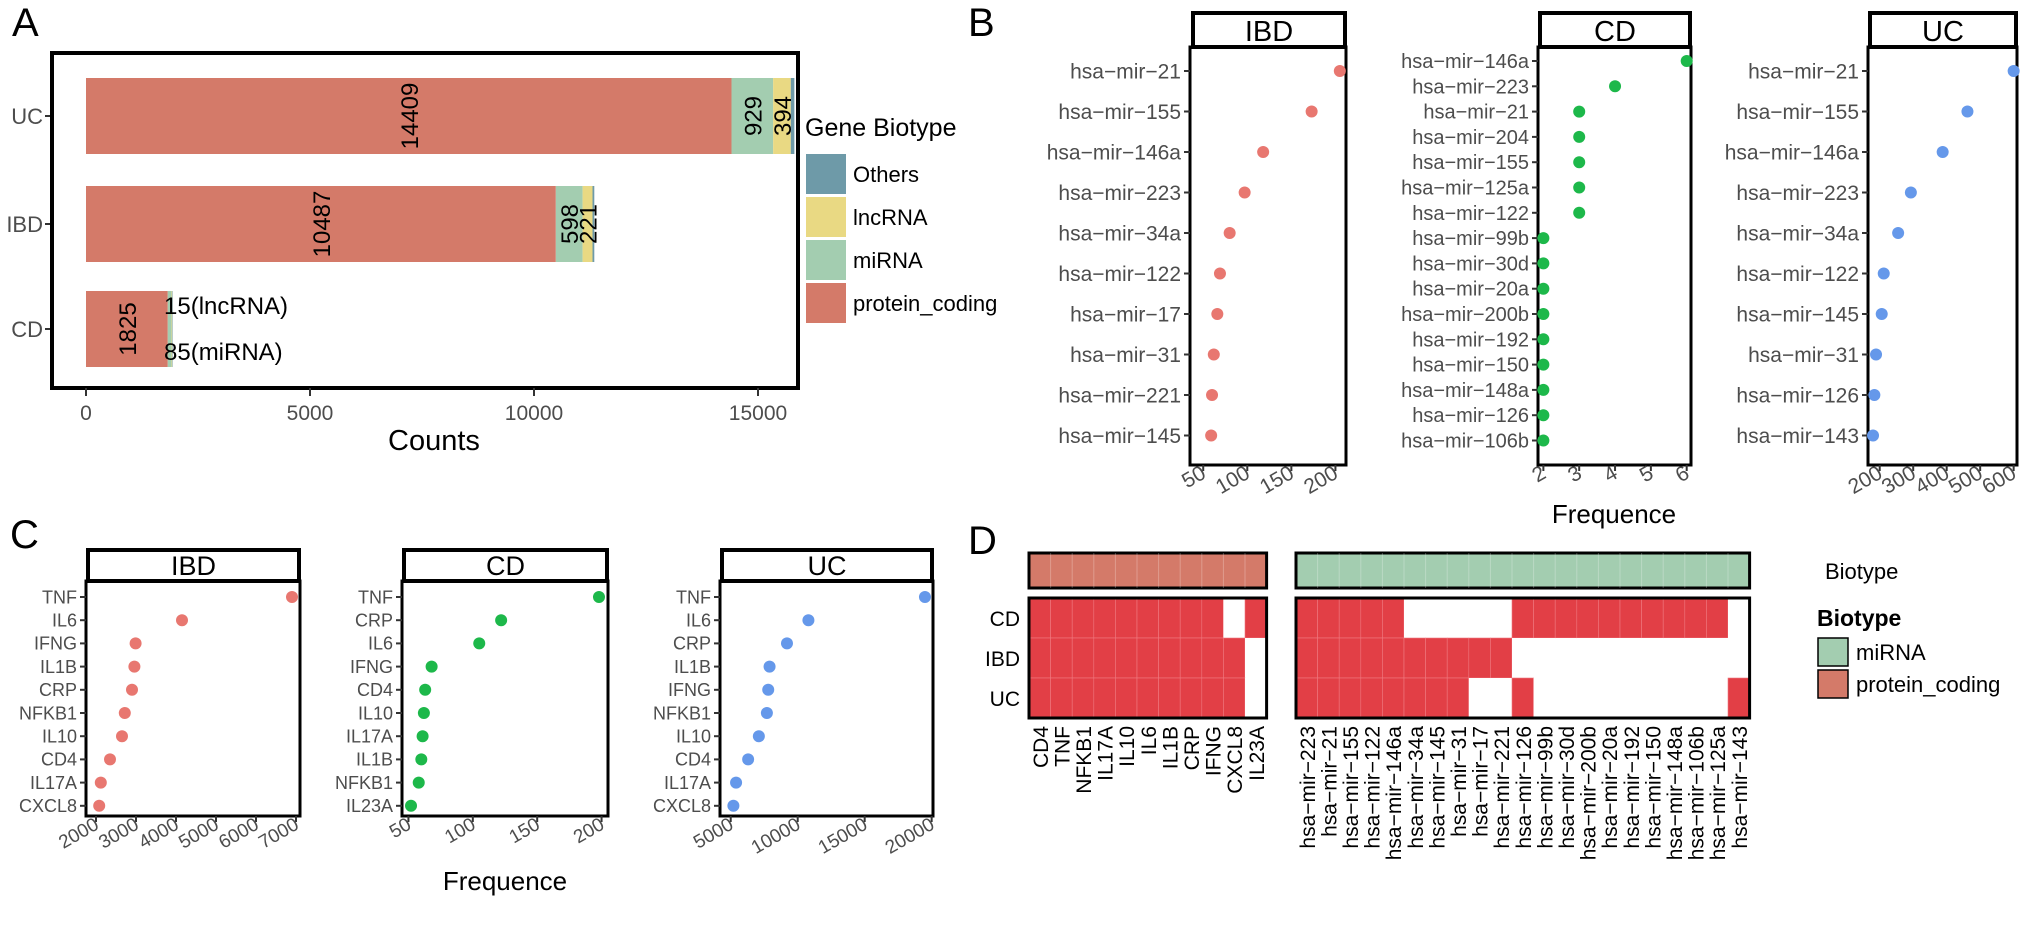 This screenshot has height=932, width=2023. What do you see at coordinates (1308, 787) in the screenshot?
I see `column-label: hsa−mir−223` at bounding box center [1308, 787].